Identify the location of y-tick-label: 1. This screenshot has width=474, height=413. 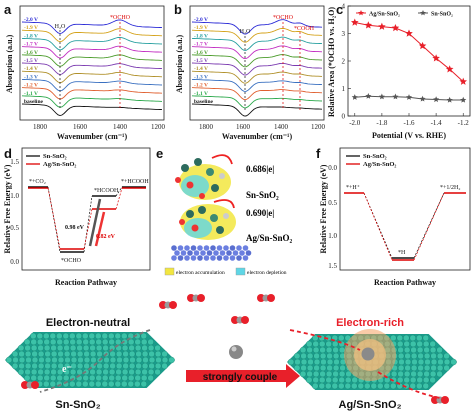
(344, 89).